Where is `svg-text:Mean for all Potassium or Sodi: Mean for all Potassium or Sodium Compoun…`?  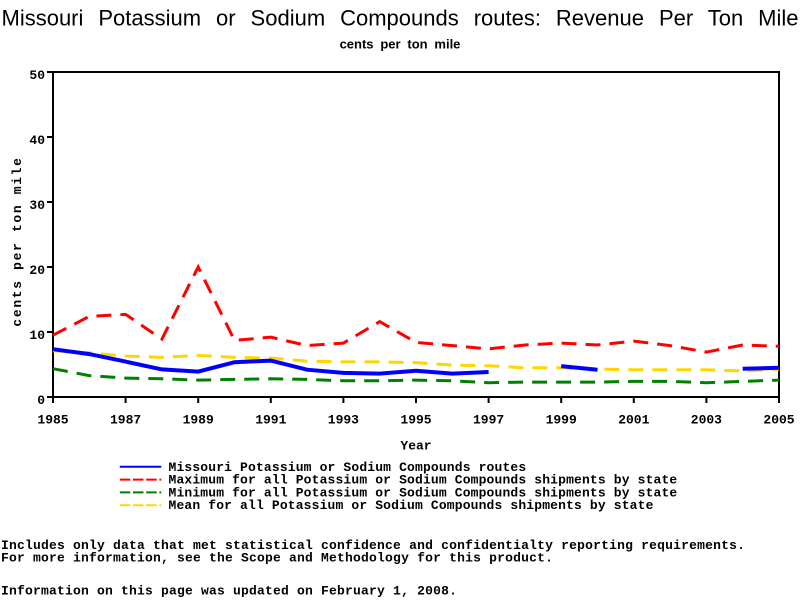
svg-text:Mean for all Potassium or Sodi: Mean for all Potassium or Sodium Compoun… is located at coordinates (411, 505).